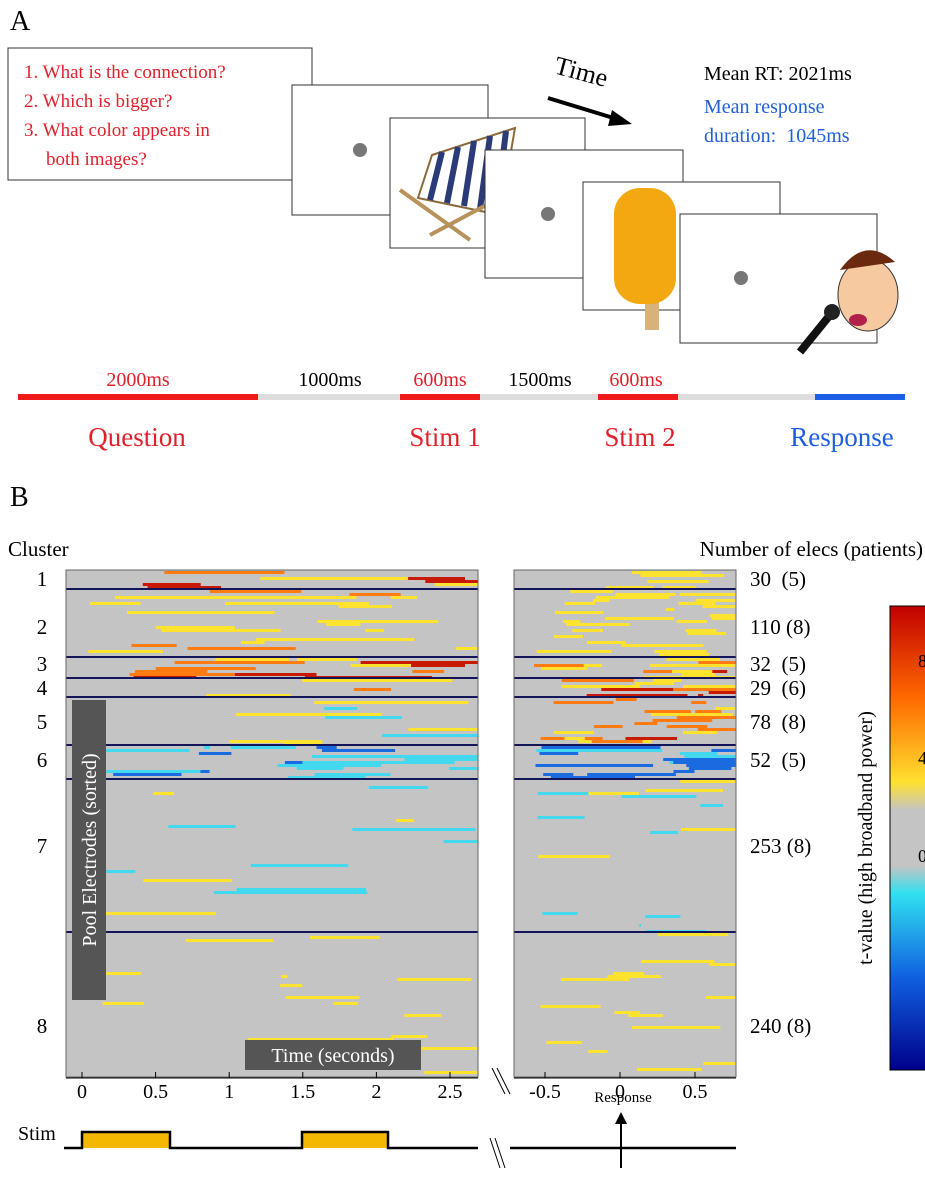 The image size is (925, 1183). Describe the element at coordinates (137, 437) in the screenshot. I see `phase: Question` at that location.